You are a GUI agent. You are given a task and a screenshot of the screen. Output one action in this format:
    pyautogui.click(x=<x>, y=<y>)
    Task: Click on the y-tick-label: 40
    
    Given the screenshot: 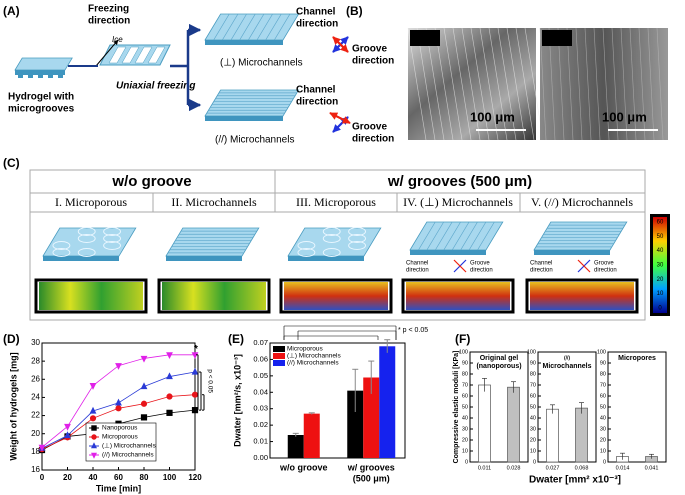 What is the action you would take?
    pyautogui.click(x=603, y=418)
    